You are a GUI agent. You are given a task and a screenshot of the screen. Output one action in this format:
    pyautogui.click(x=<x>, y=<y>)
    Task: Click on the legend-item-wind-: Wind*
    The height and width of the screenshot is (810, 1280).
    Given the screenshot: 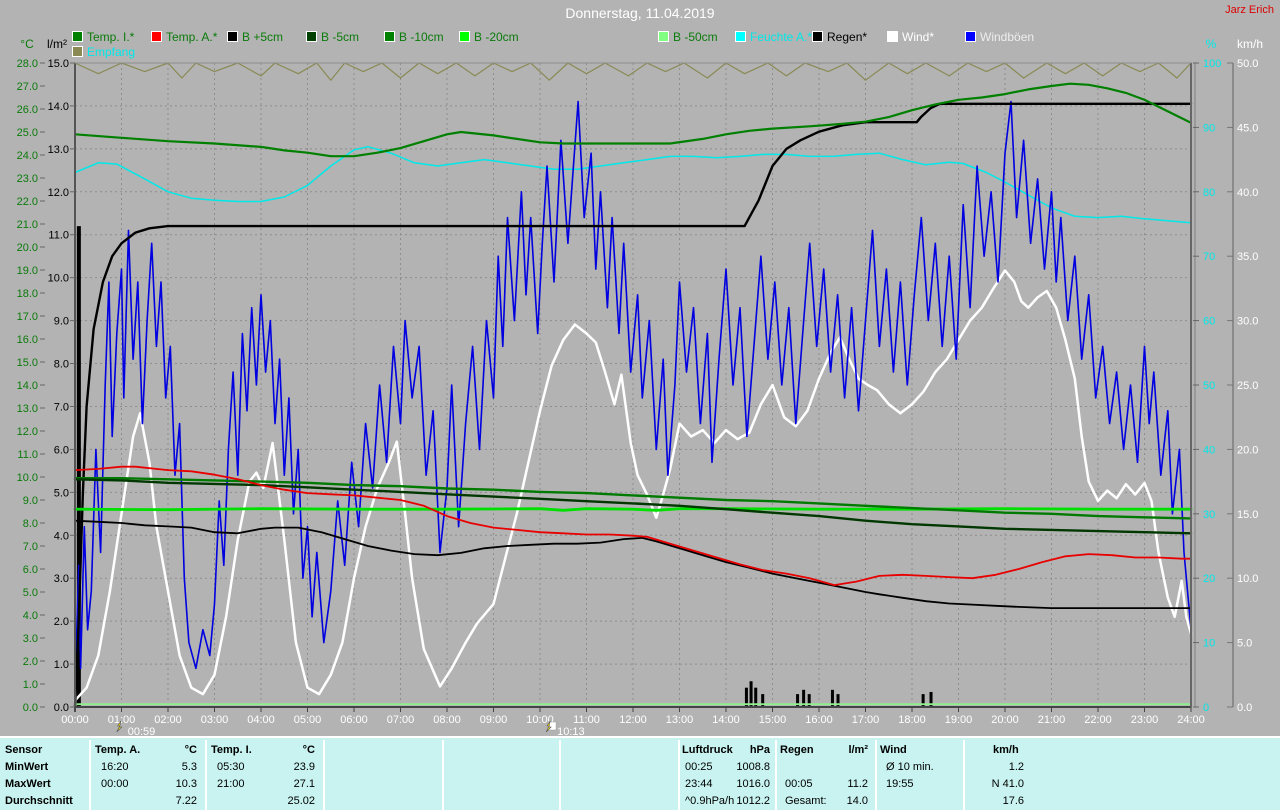 What is the action you would take?
    pyautogui.click(x=911, y=37)
    